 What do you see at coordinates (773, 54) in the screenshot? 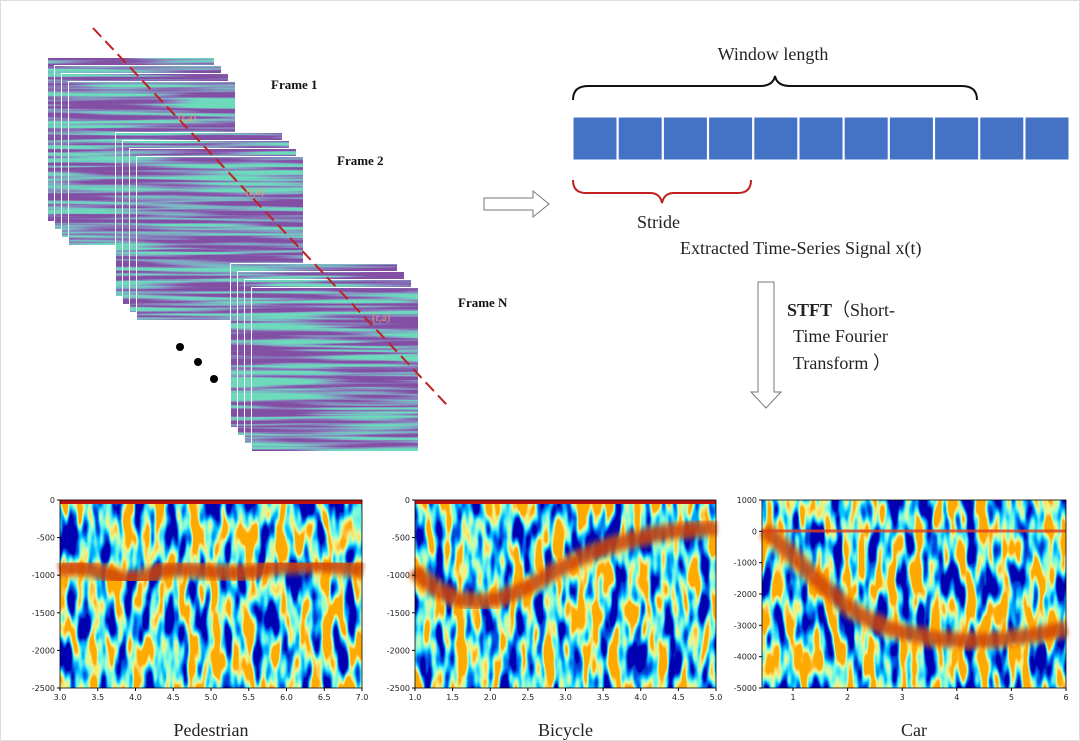
I see `window-title: Window length` at bounding box center [773, 54].